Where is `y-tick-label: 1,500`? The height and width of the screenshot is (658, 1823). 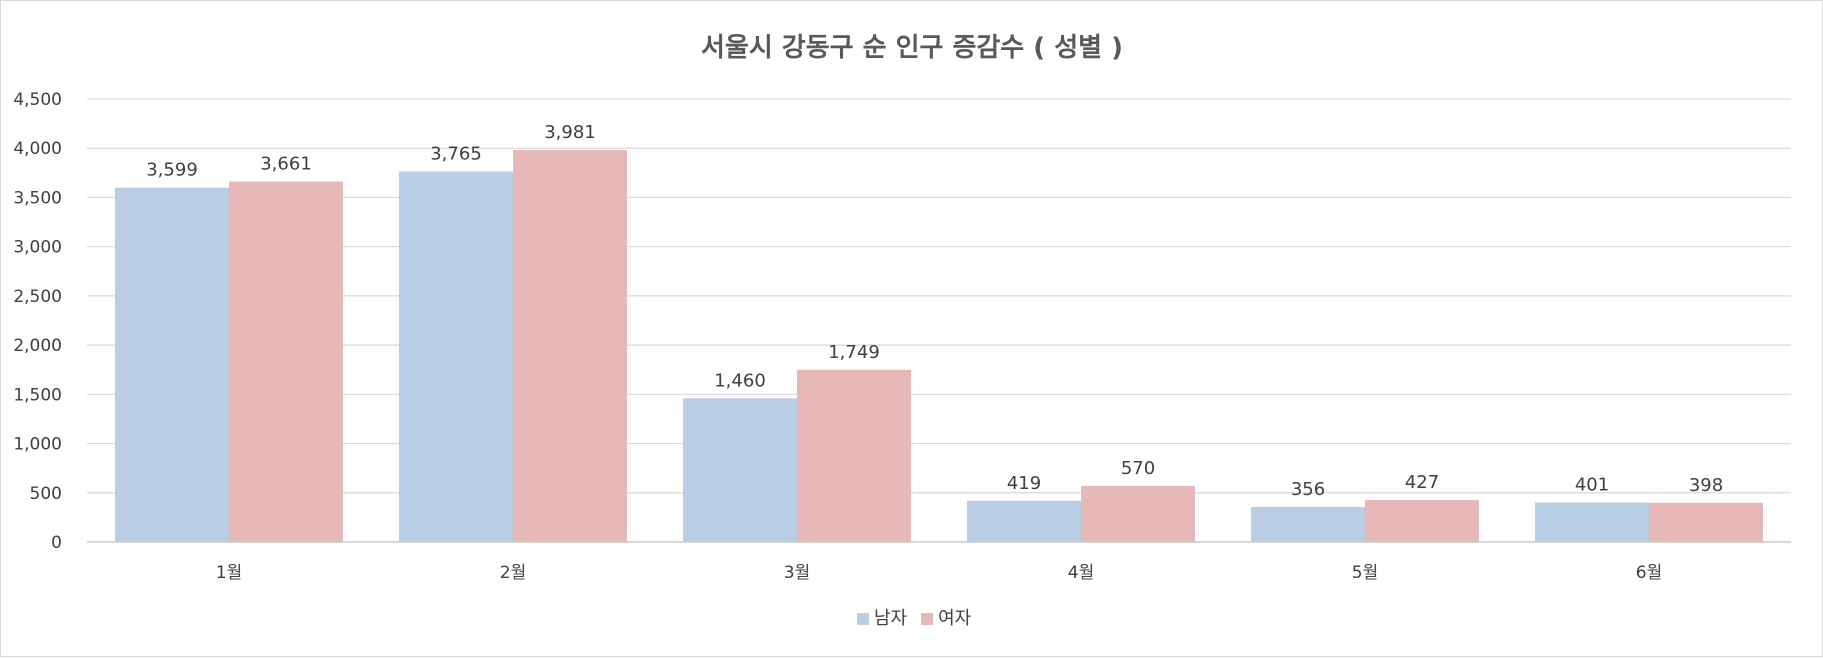
y-tick-label: 1,500 is located at coordinates (37, 395).